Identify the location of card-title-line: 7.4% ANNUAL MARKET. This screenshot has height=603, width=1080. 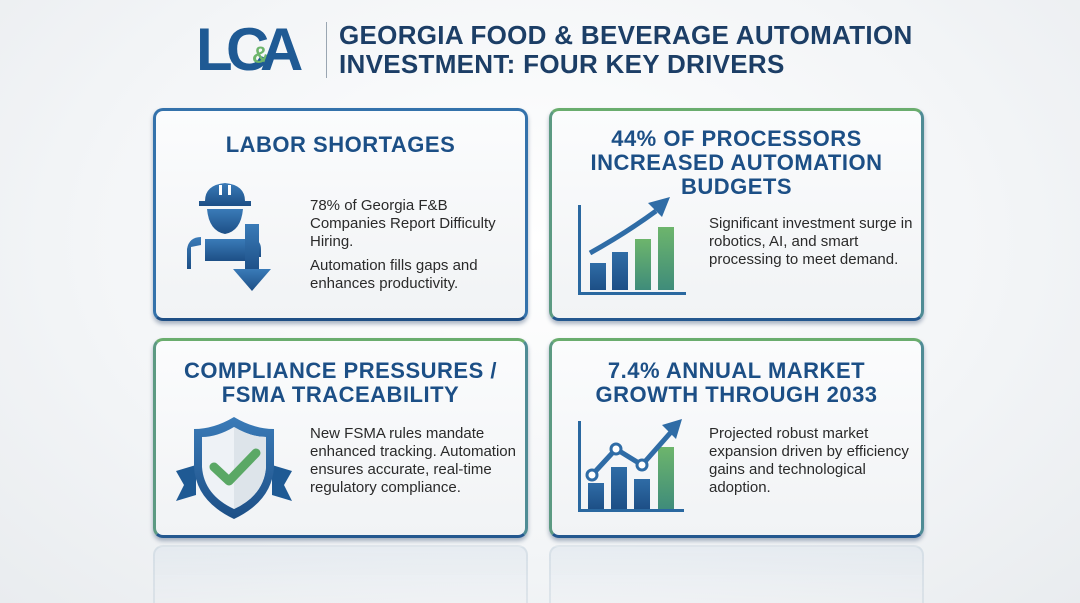
(736, 370).